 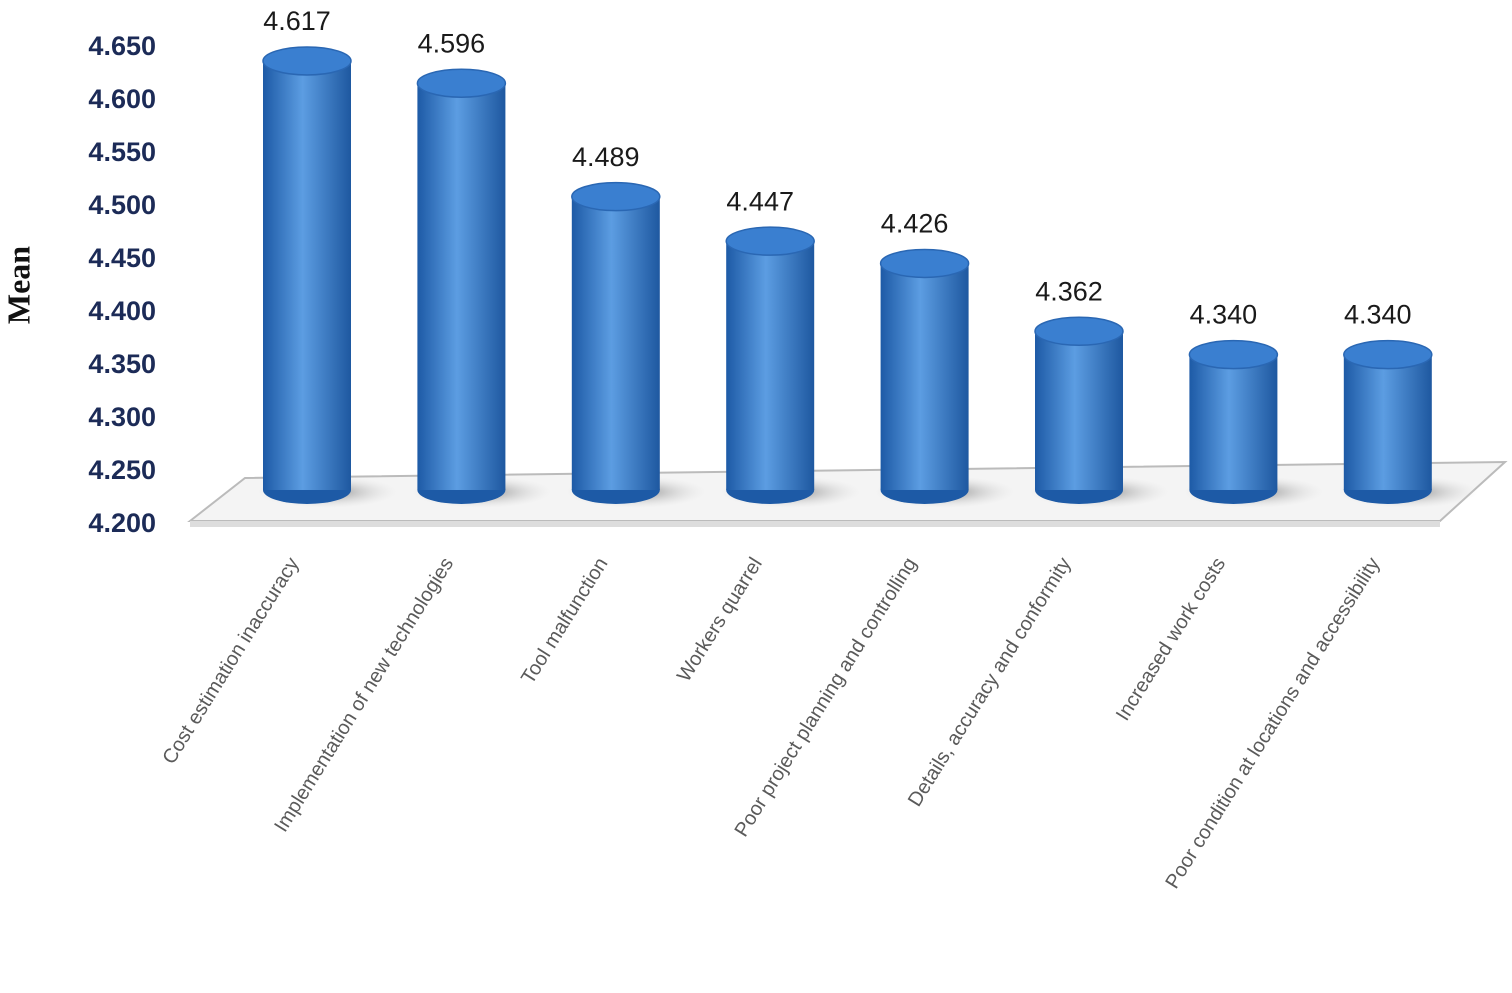 What do you see at coordinates (1069, 291) in the screenshot?
I see `value-label: 4.362` at bounding box center [1069, 291].